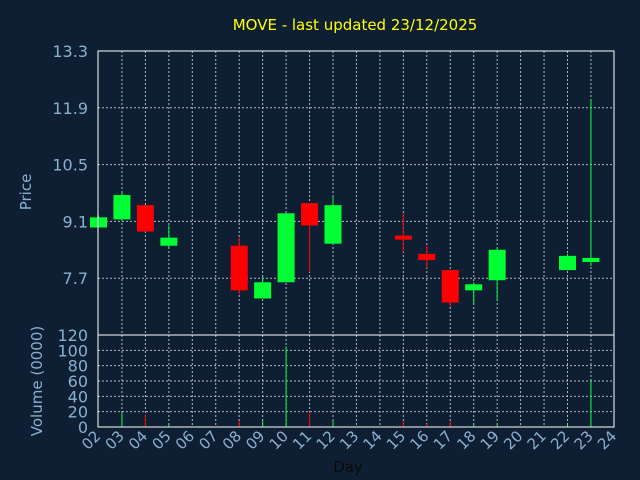  What do you see at coordinates (70, 51) in the screenshot?
I see `price-tick-label: 13.3` at bounding box center [70, 51].